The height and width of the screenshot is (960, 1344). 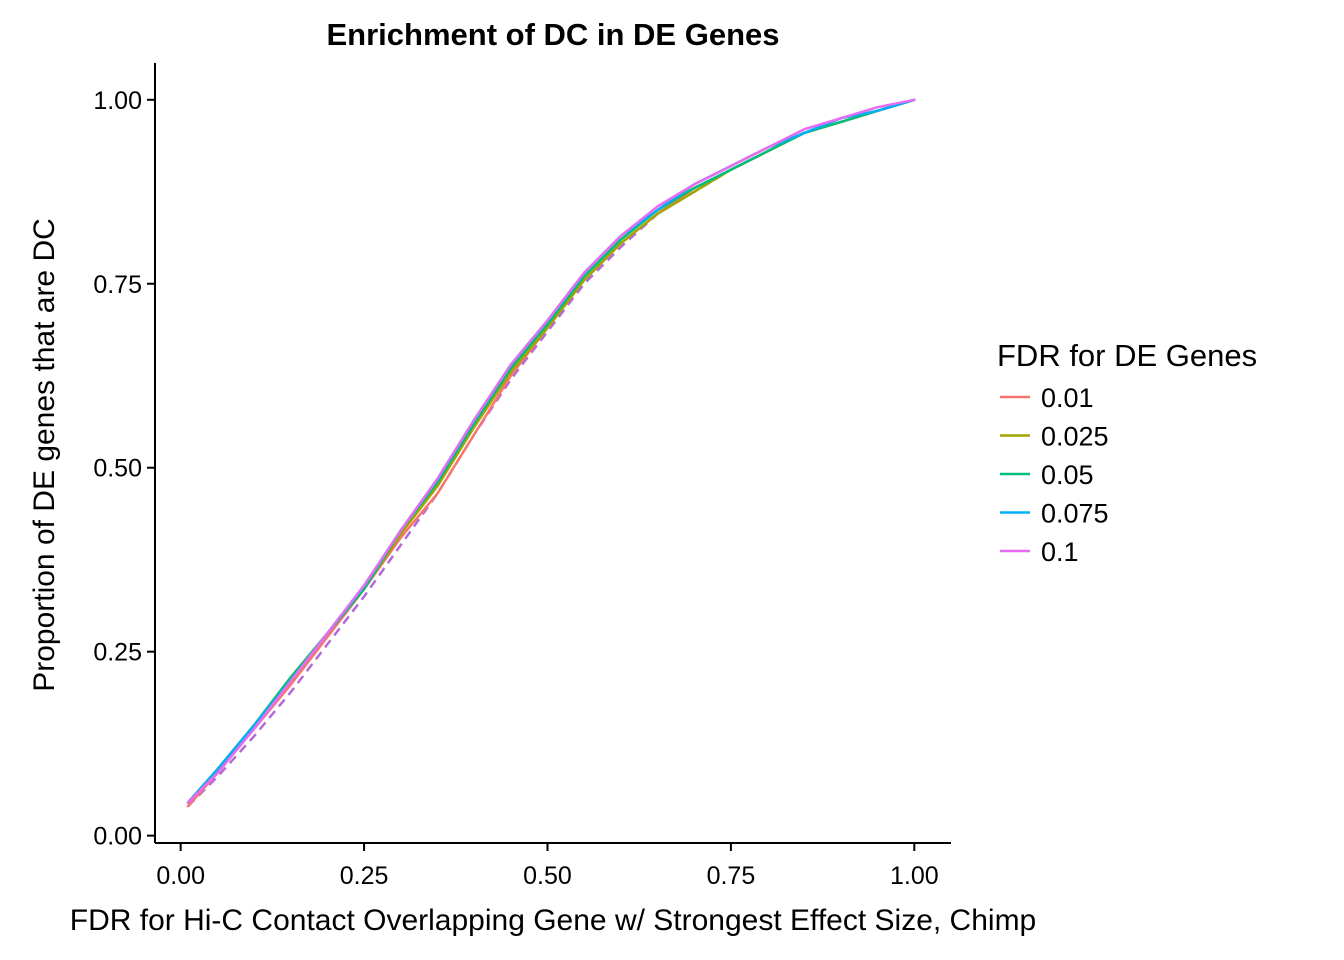 I want to click on y-tick-label: 0.00, so click(x=117, y=837).